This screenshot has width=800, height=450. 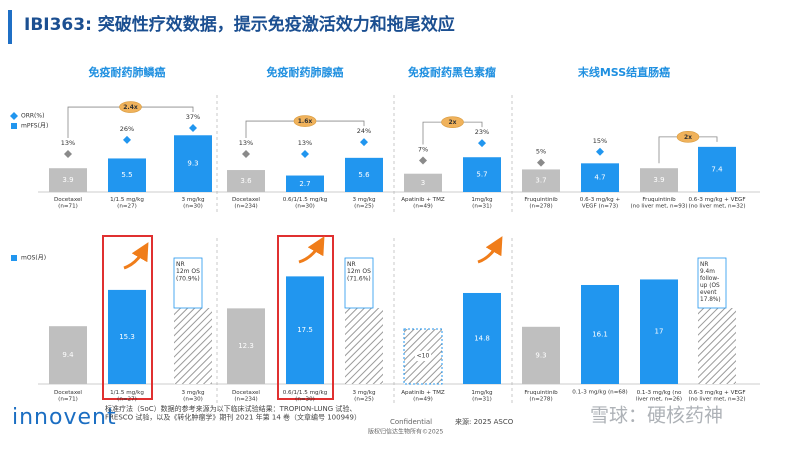 What do you see at coordinates (423, 203) in the screenshot?
I see `pfs-x-label: Apatinib + TMZ (n=49)` at bounding box center [423, 203].